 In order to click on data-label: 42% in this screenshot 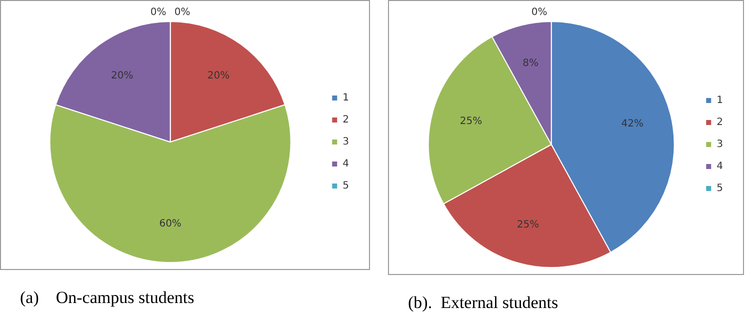, I will do `click(632, 124)`.